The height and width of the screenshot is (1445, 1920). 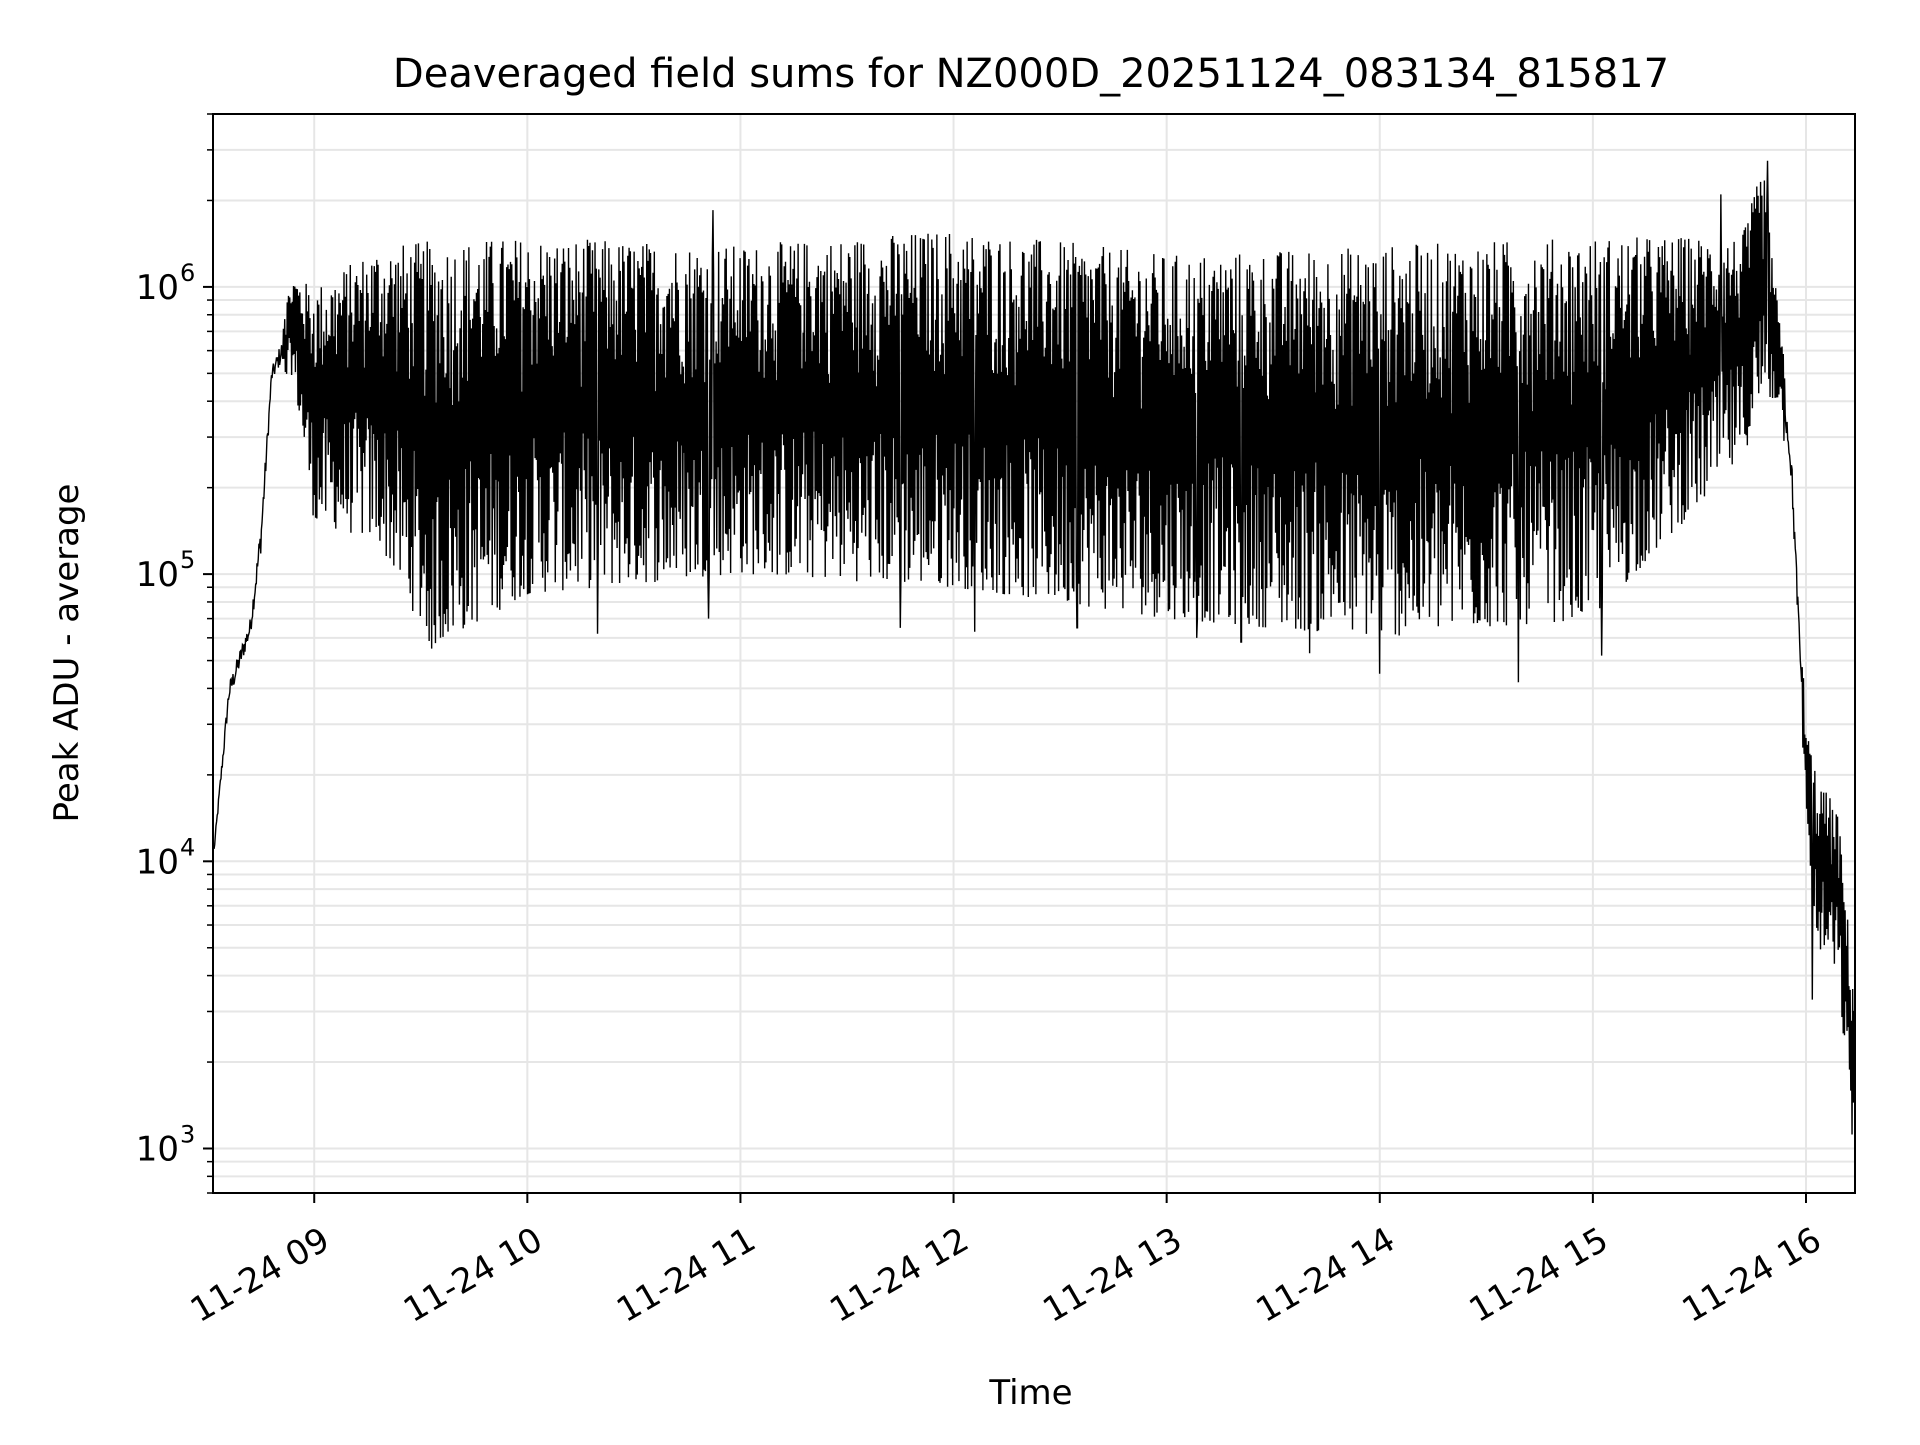 I want to click on y-tick-exponent: 6, so click(x=187, y=273).